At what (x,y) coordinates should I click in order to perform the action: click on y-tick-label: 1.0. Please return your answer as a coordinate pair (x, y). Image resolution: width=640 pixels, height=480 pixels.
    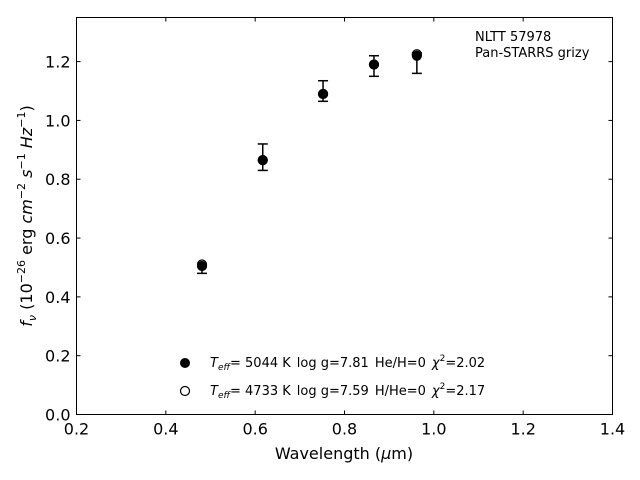
    Looking at the image, I should click on (57, 120).